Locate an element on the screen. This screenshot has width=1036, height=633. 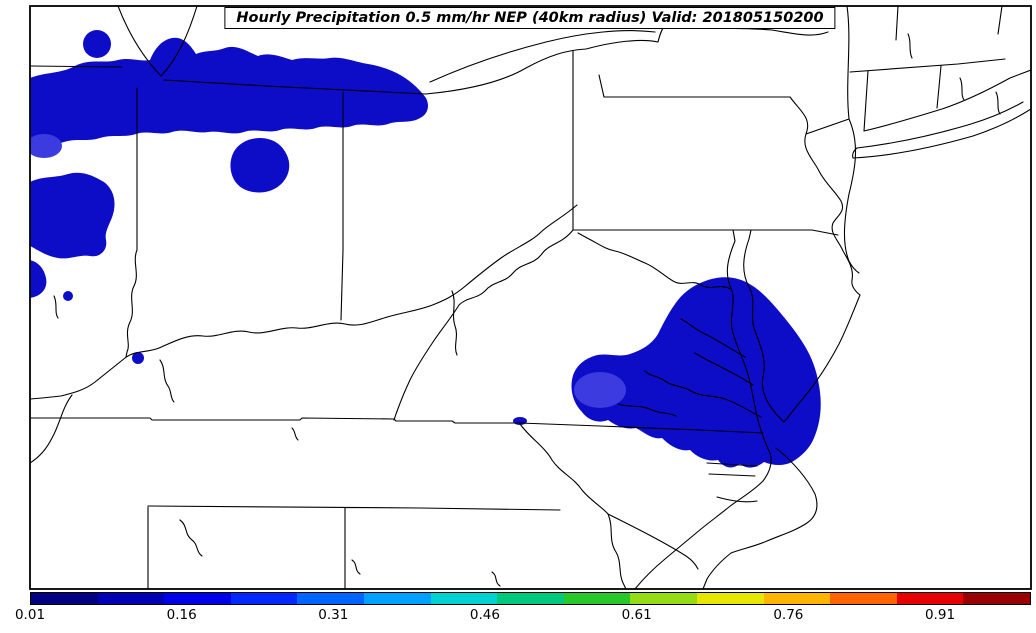
lake-michigan-shore is located at coordinates (157, 41).